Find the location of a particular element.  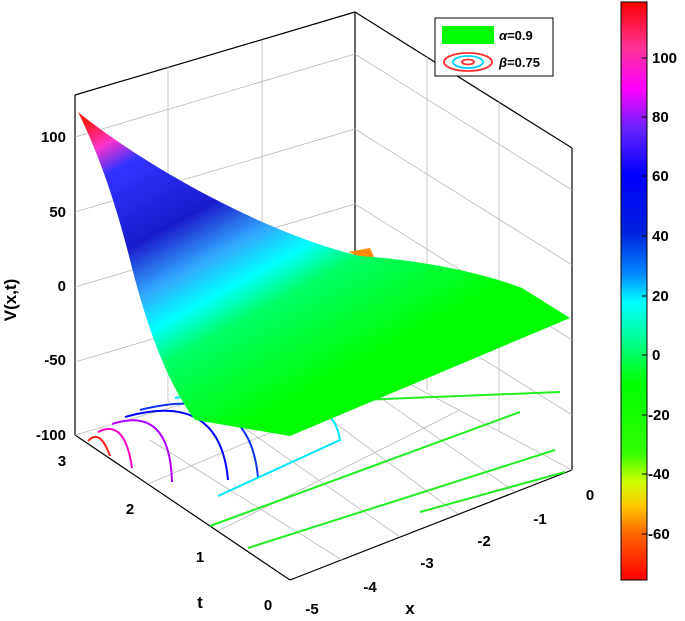

x-tick-label: -5 is located at coordinates (311, 609).